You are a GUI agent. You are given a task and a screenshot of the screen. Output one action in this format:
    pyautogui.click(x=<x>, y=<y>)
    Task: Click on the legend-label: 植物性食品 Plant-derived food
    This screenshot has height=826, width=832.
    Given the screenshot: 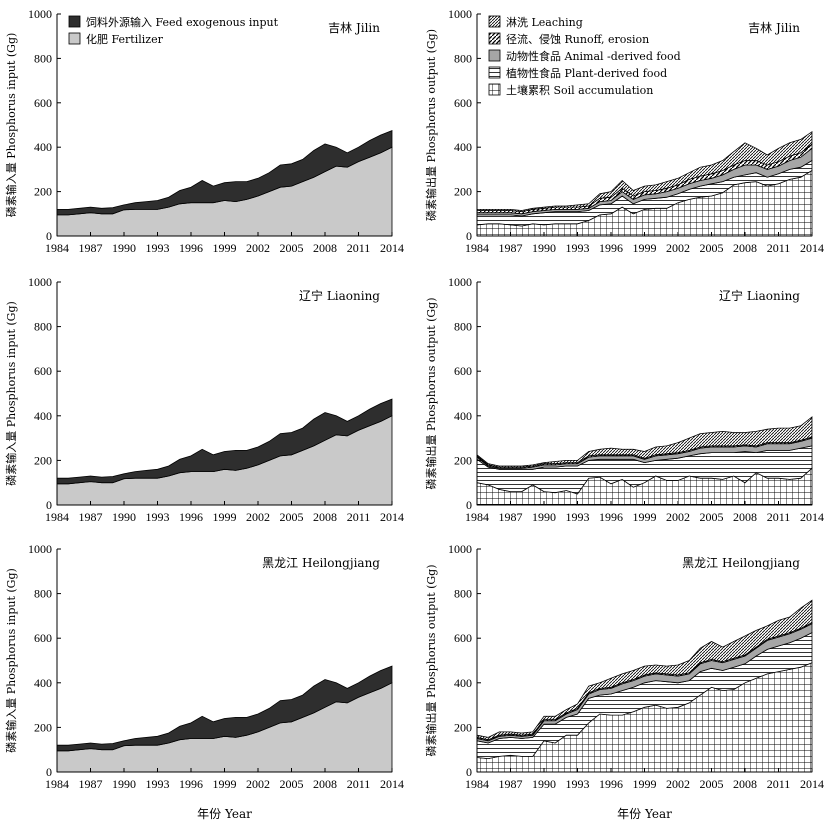 What is the action you would take?
    pyautogui.click(x=586, y=73)
    